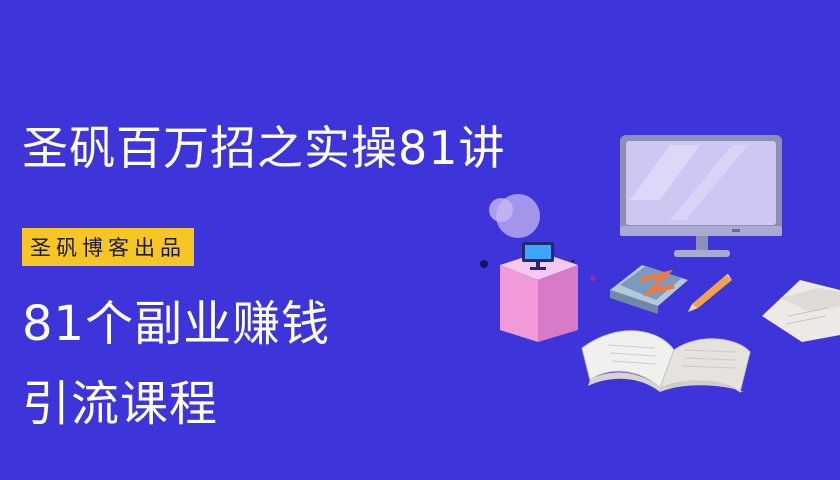 The width and height of the screenshot is (840, 480). Describe the element at coordinates (538, 237) in the screenshot. I see `bubble-icon` at that location.